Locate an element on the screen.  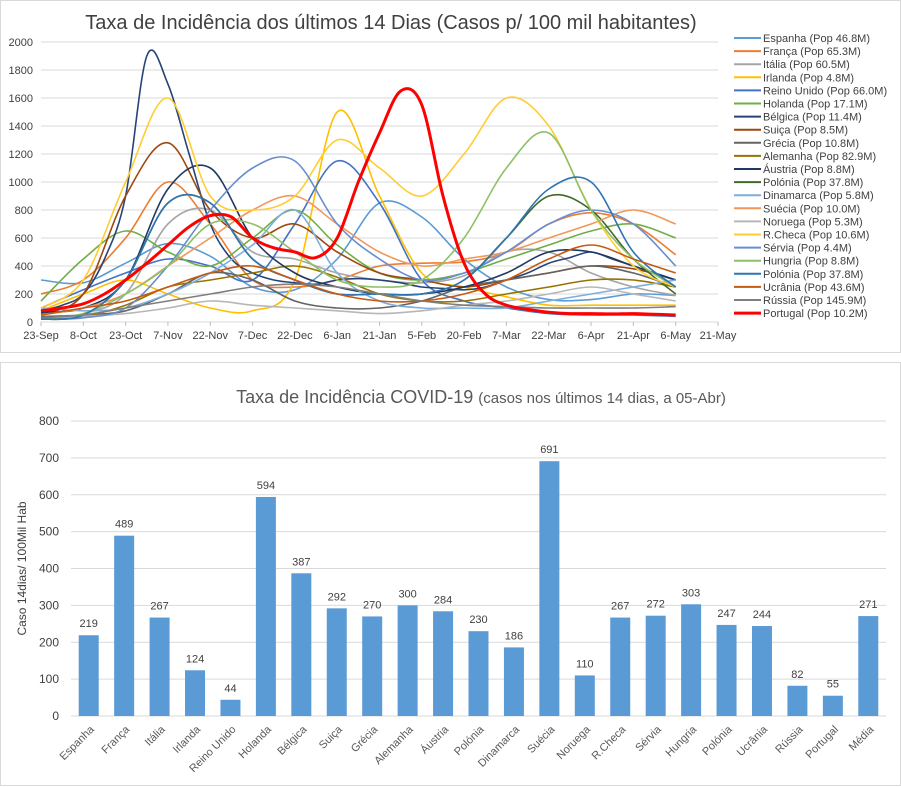
x-tick-label: Bélgica is located at coordinates (292, 740).